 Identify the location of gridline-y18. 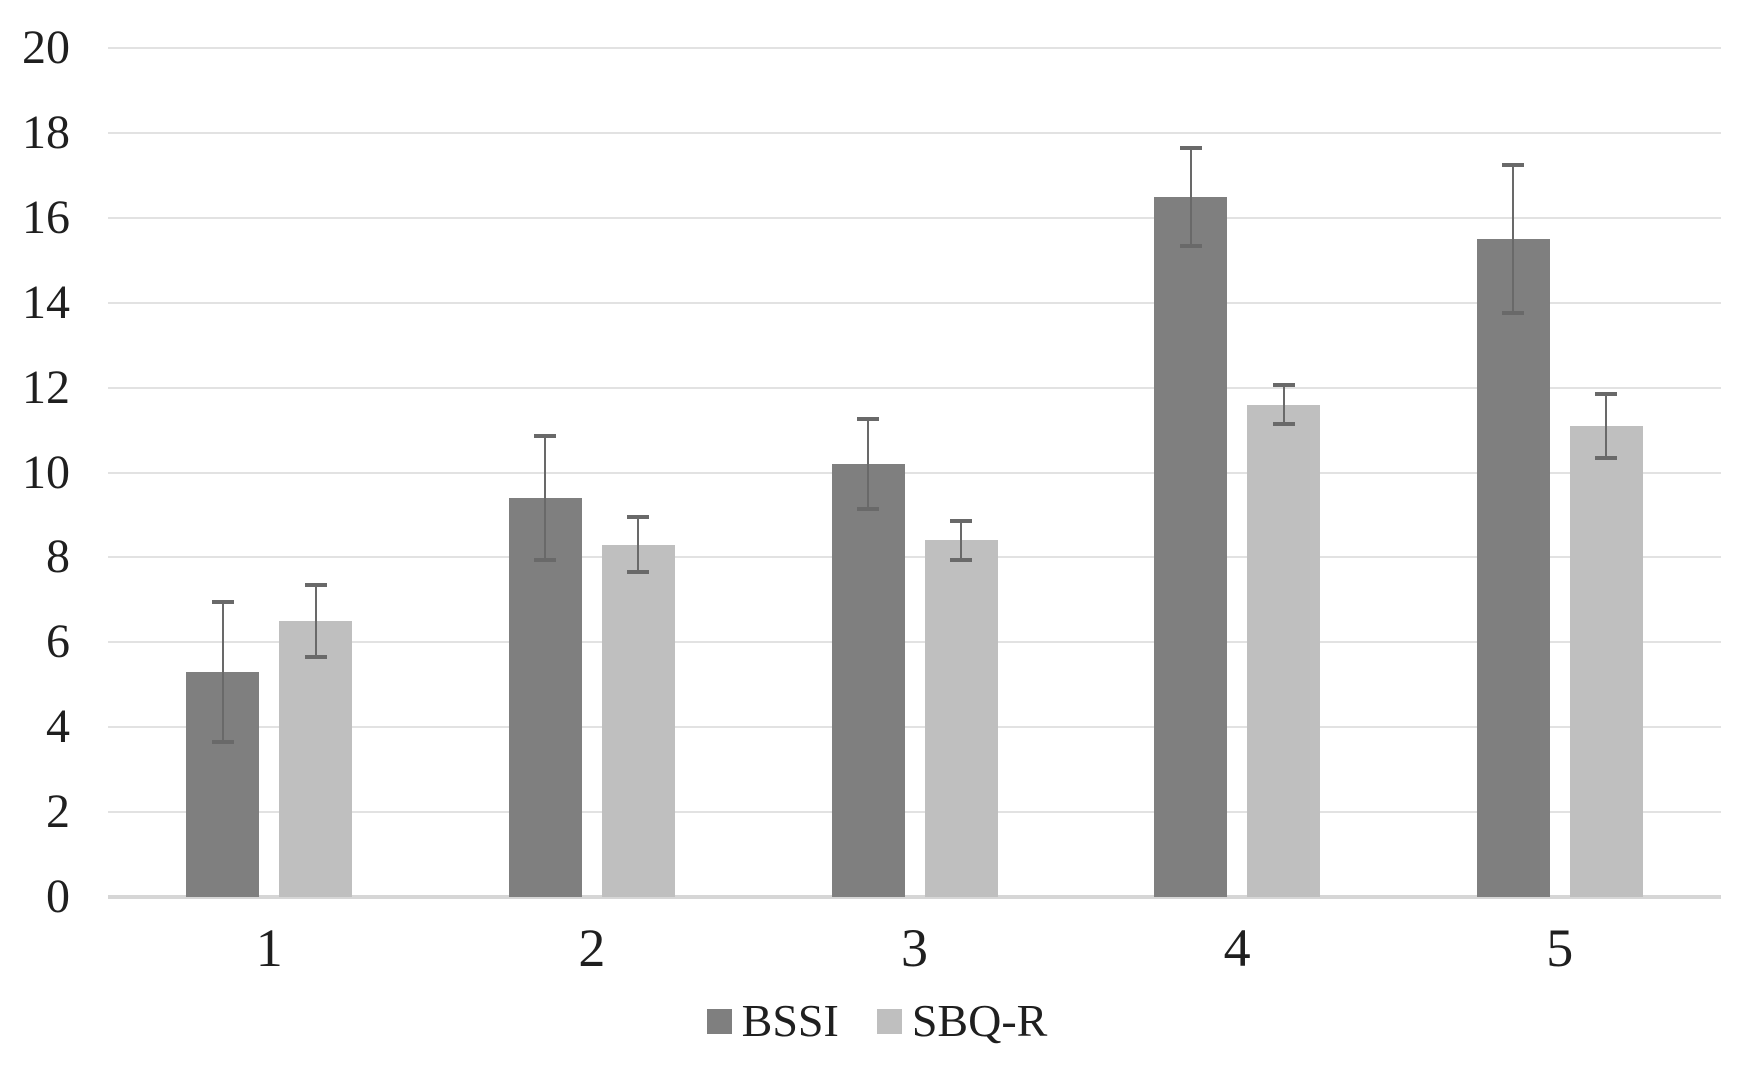
(914, 132).